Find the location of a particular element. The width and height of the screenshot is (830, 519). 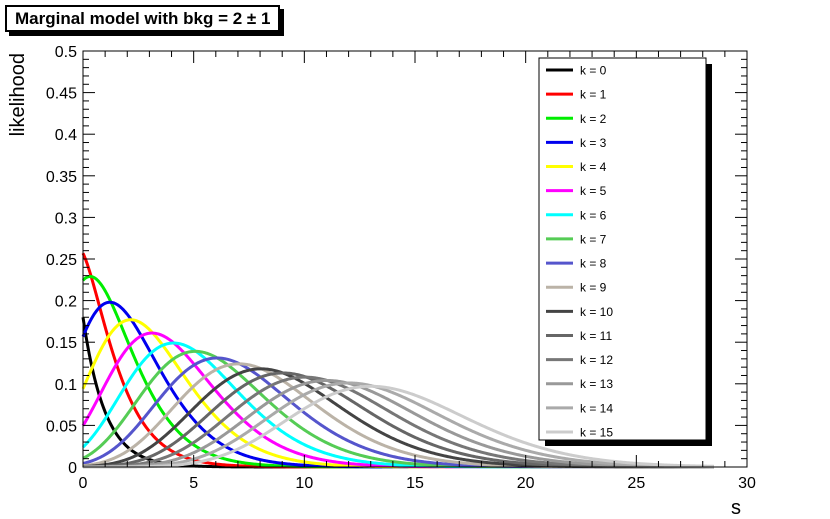

x-tick-label: 20 is located at coordinates (526, 483).